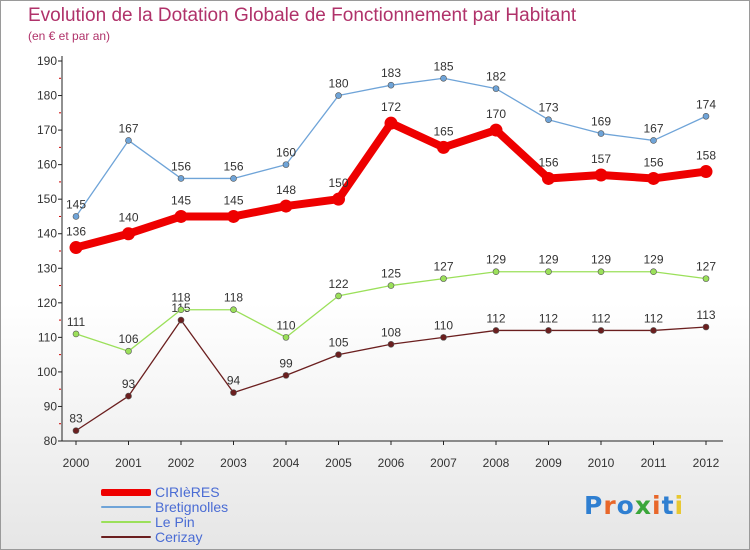 The width and height of the screenshot is (750, 550). I want to click on data-label: 173, so click(548, 108).